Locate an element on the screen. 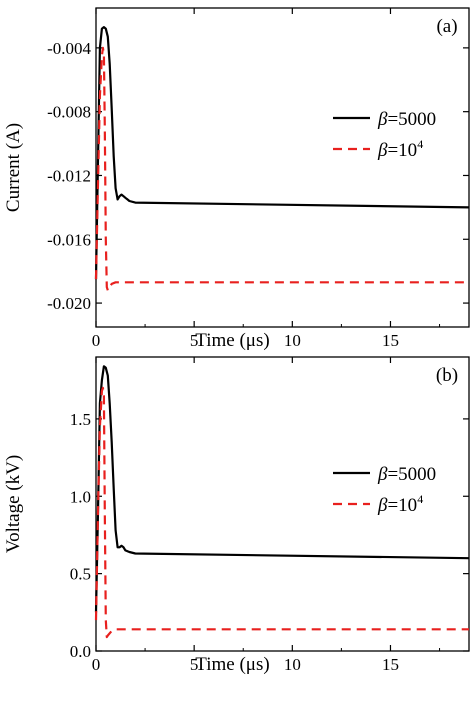  current-legend: β=5000 β=104 is located at coordinates (384, 135).